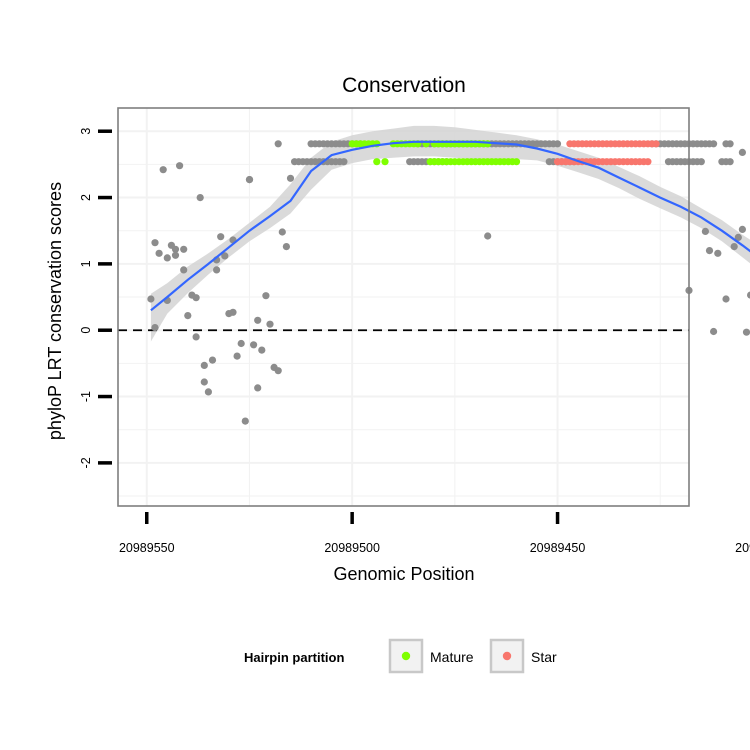  I want to click on legend-title: Hairpin partition, so click(294, 657).